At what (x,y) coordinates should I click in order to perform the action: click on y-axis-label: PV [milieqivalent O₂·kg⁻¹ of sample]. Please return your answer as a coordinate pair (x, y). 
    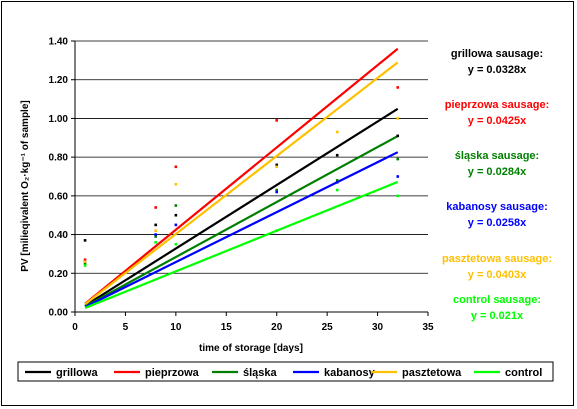
    Looking at the image, I should click on (25, 185).